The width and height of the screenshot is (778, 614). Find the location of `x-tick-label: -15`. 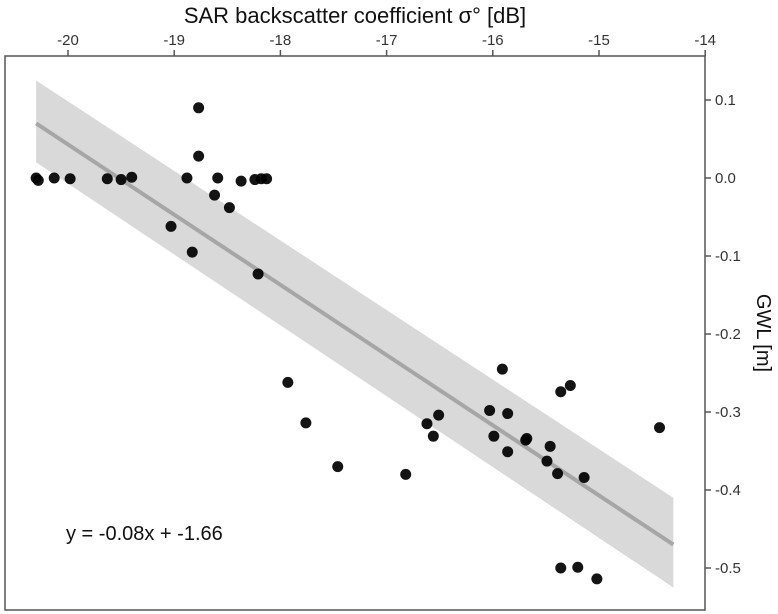

x-tick-label: -15 is located at coordinates (599, 40).